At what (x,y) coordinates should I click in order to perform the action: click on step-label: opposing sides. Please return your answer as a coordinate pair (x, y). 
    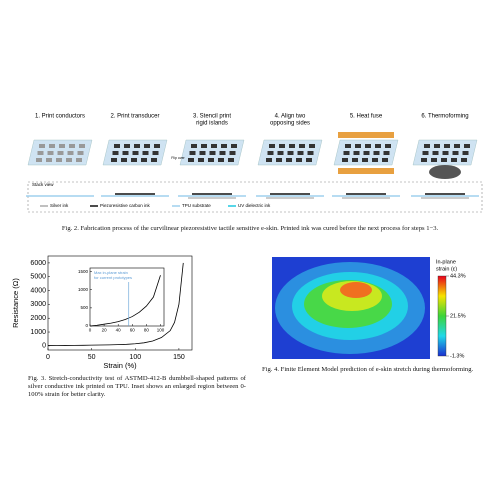
    Looking at the image, I should click on (290, 124).